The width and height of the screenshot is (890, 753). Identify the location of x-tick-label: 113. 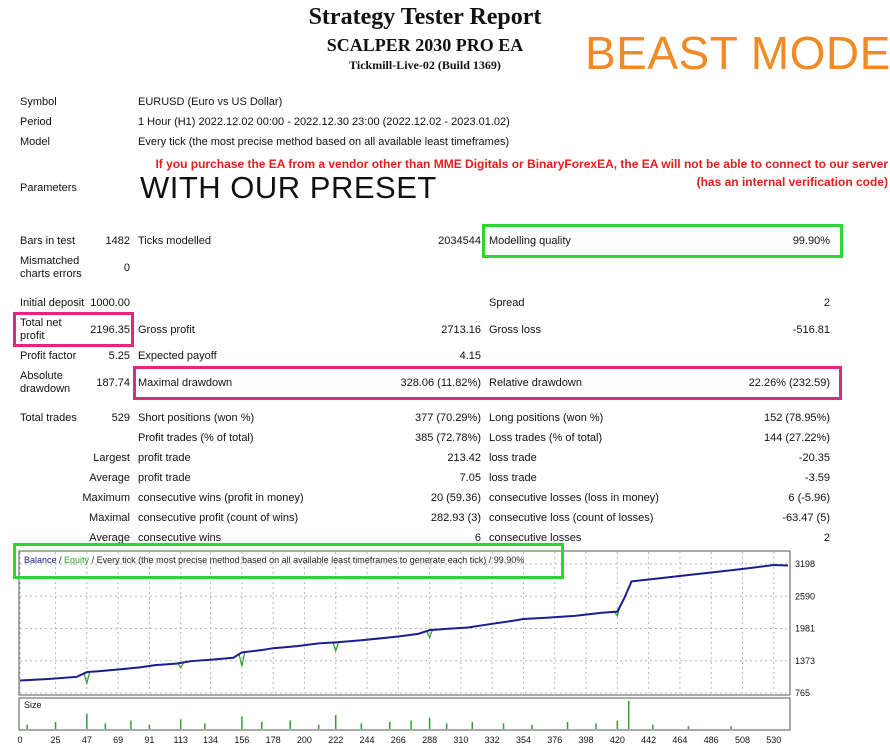
(181, 740).